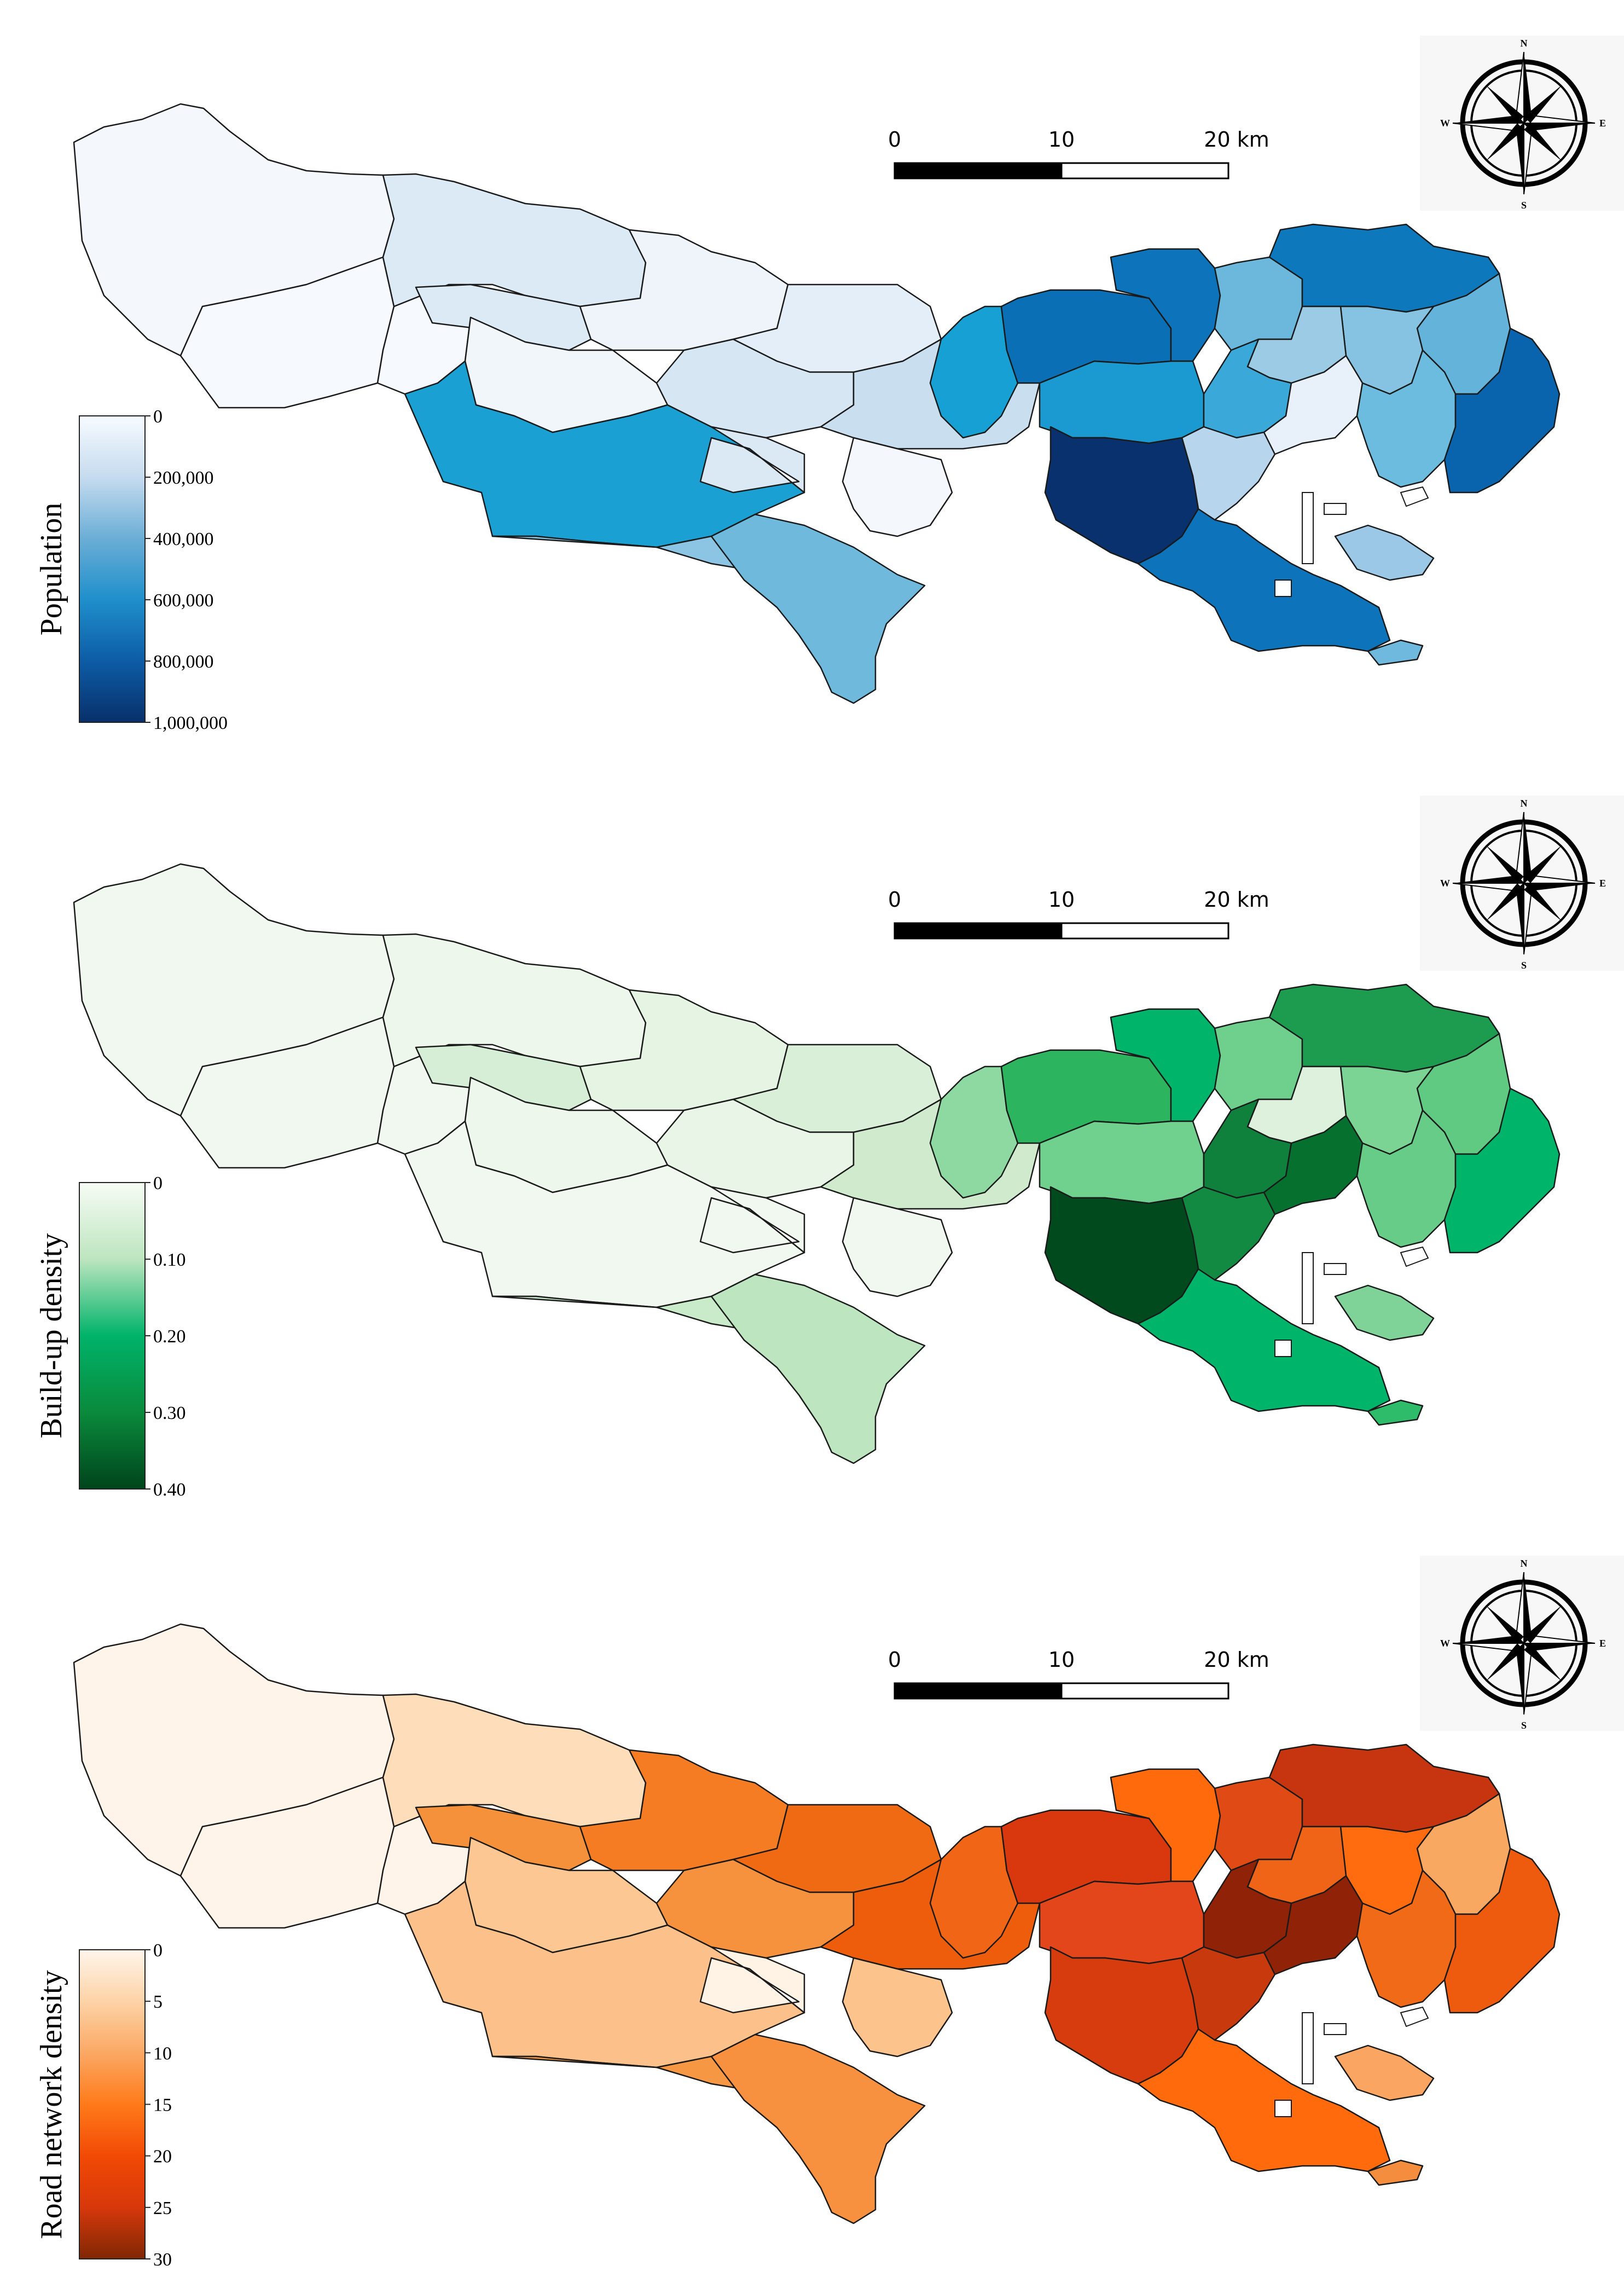 The height and width of the screenshot is (2283, 1624). Describe the element at coordinates (162, 2157) in the screenshot. I see `legend-tick-label: 20` at that location.